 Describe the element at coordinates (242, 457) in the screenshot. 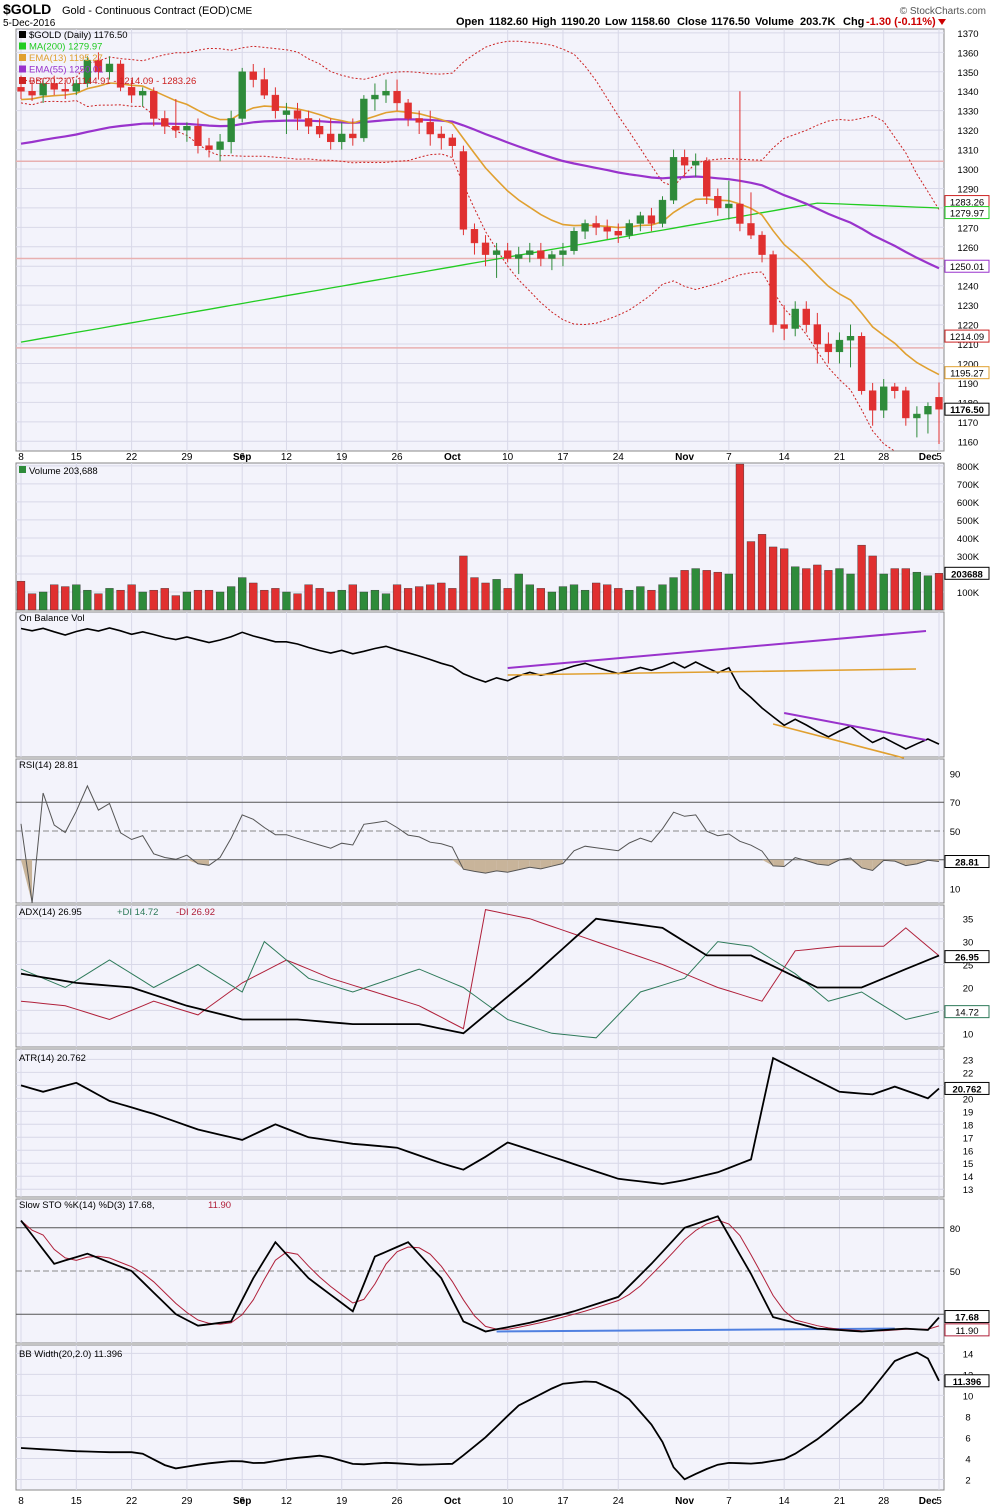

I see `x-tick-label: Sep` at that location.